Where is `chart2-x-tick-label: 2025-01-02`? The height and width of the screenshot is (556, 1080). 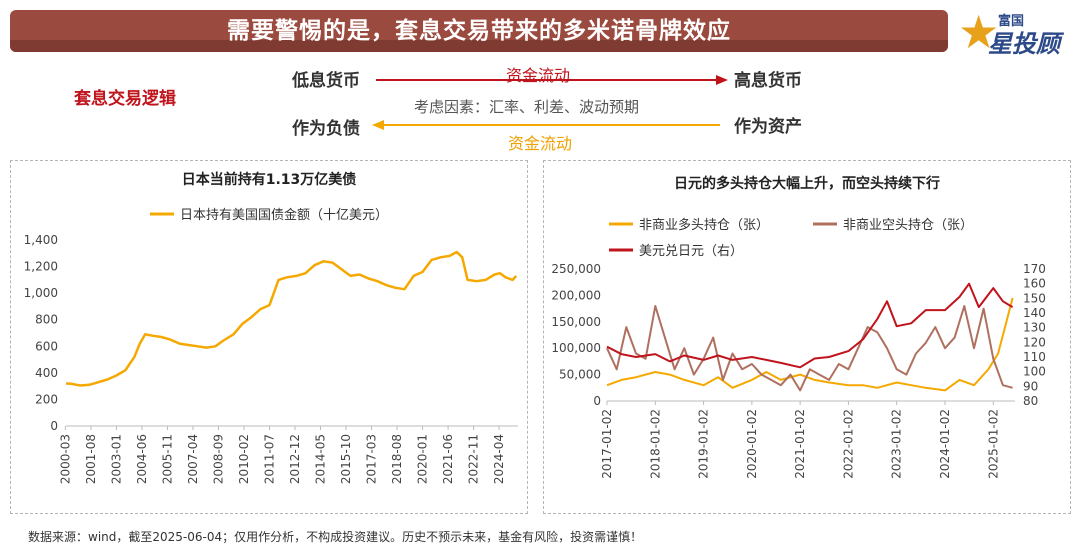 chart2-x-tick-label: 2025-01-02 is located at coordinates (993, 444).